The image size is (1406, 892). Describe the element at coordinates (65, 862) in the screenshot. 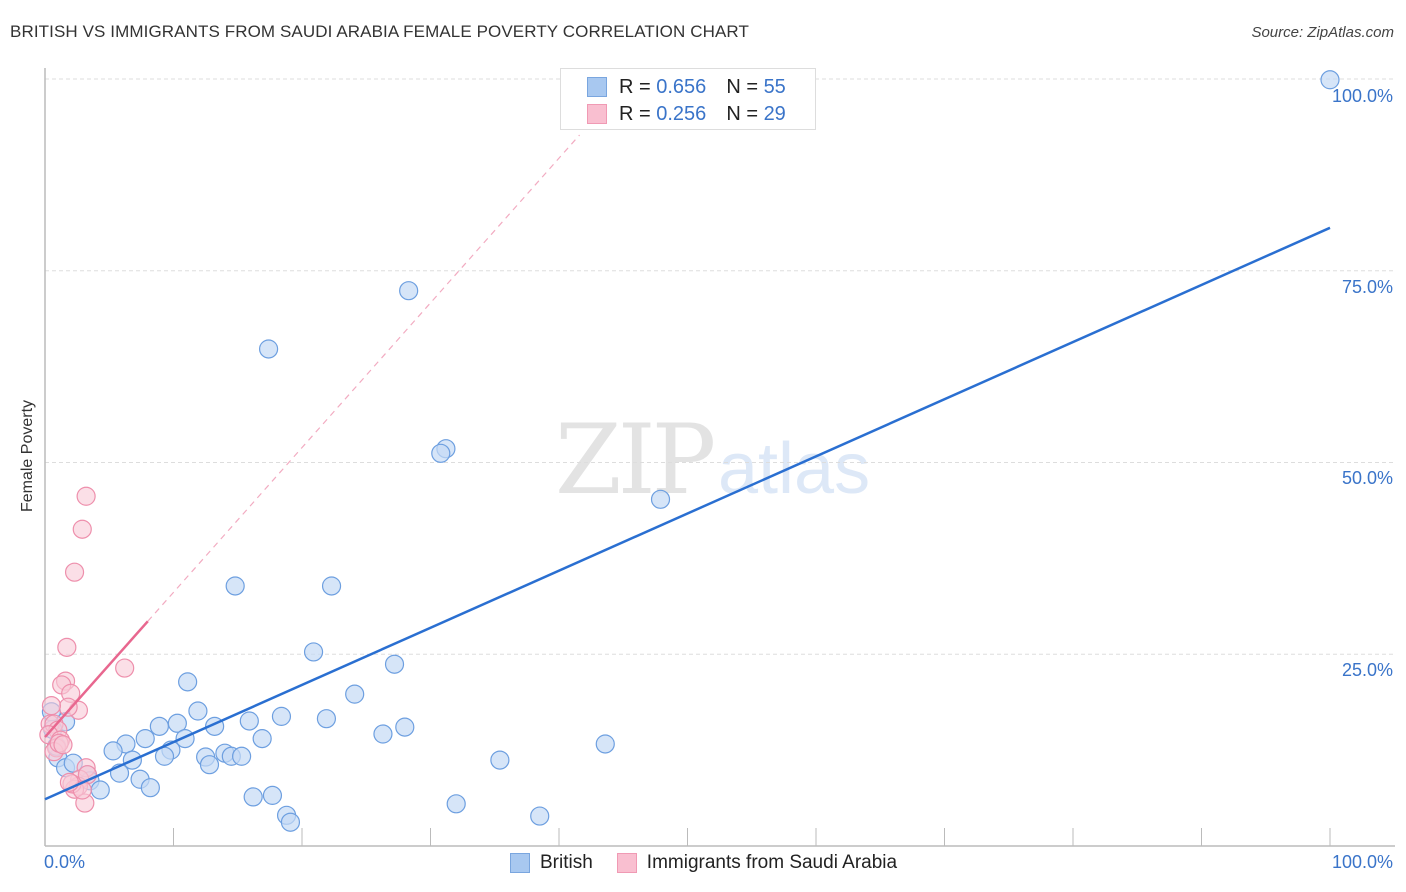

I see `x-tick-min-label: 0.0%` at that location.